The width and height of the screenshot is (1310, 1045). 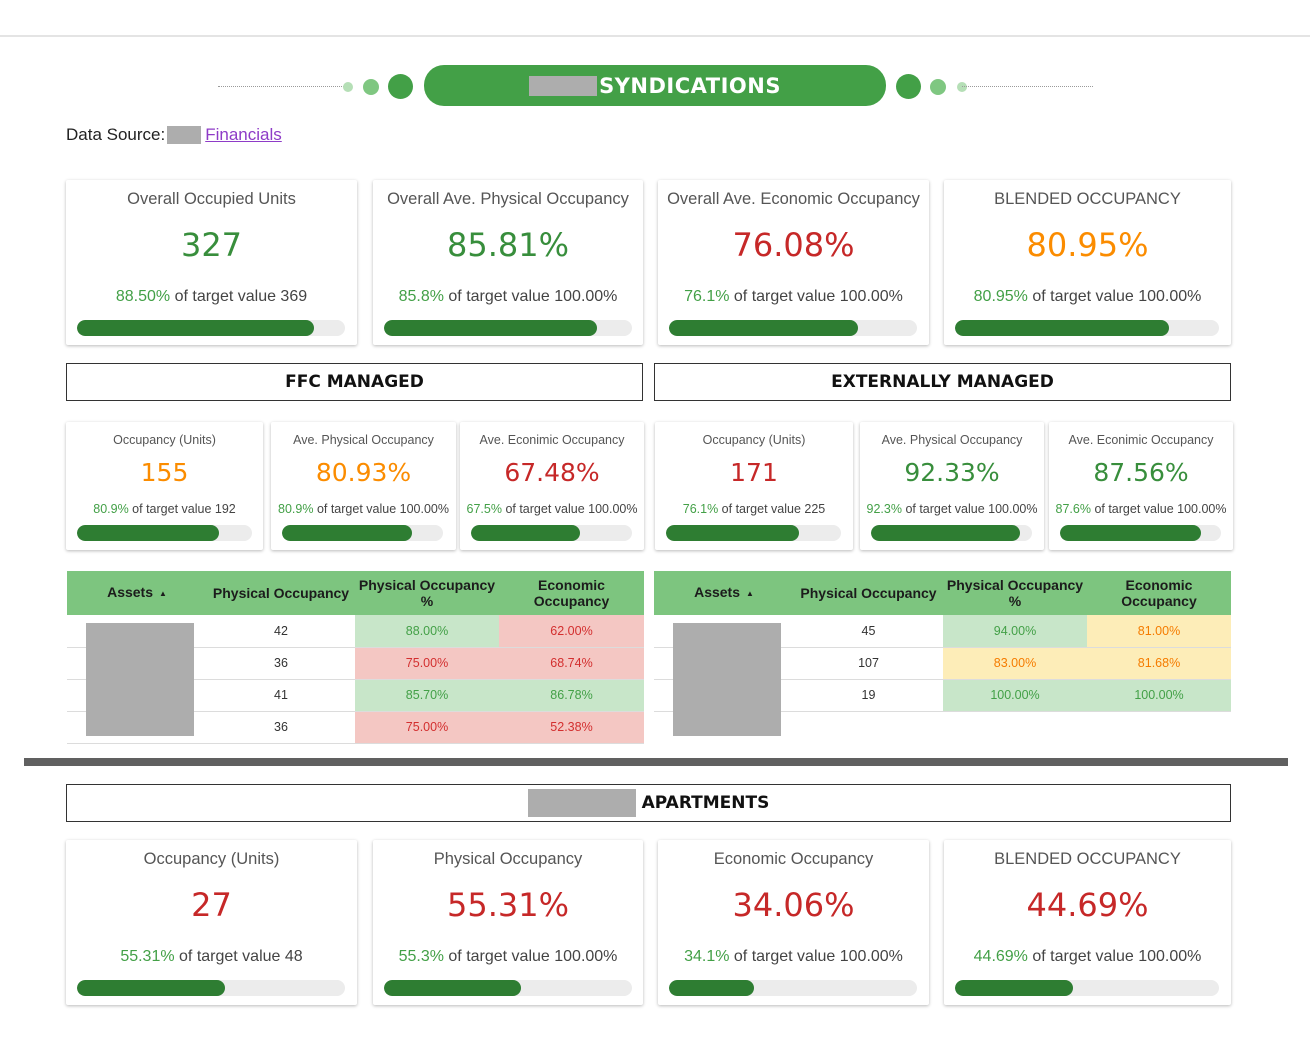 I want to click on scorecard-target: 55.31% of target value 48, so click(x=211, y=957).